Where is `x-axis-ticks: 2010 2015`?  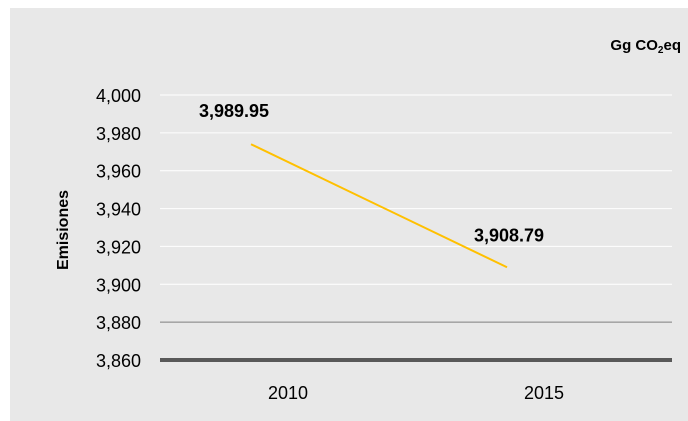
x-axis-ticks: 2010 2015 is located at coordinates (416, 393).